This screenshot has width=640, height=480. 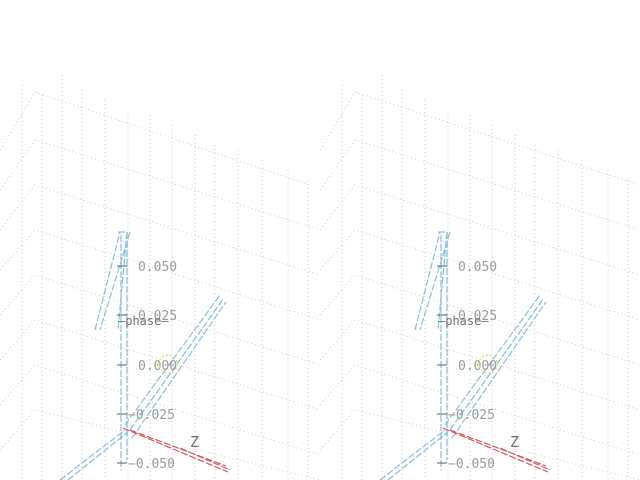 I want to click on right-axis-name: —phase—, so click(x=463, y=321).